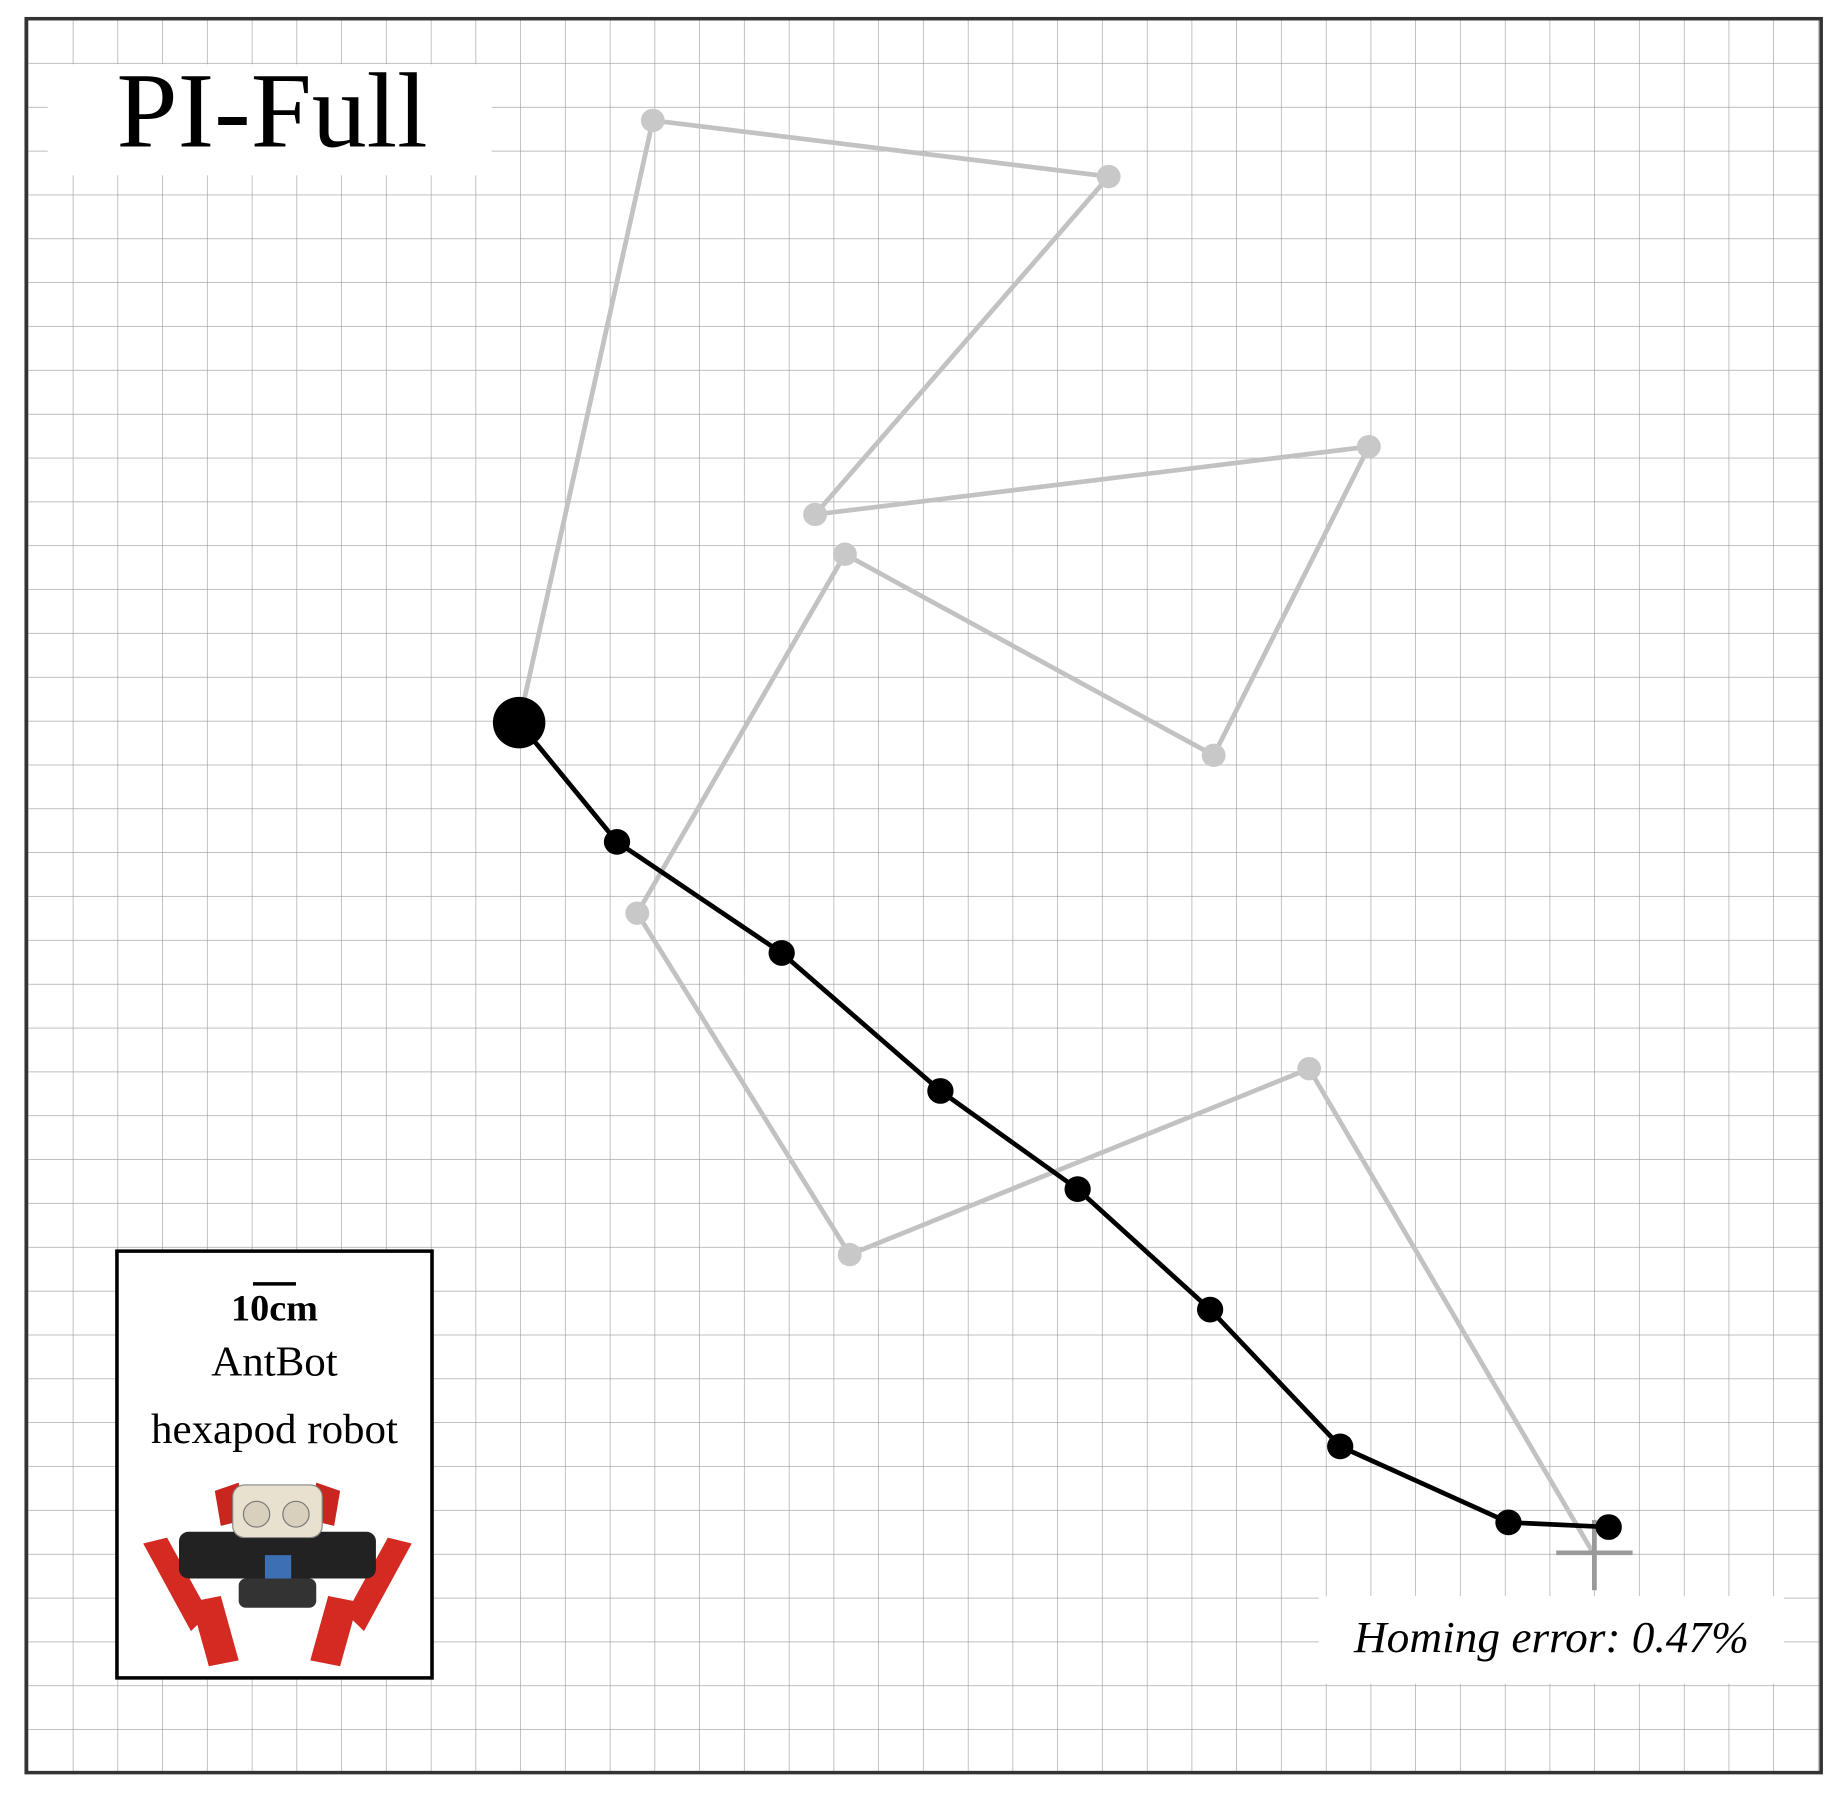 This screenshot has width=1845, height=1796. I want to click on robot-name: AntBot, so click(274, 1362).